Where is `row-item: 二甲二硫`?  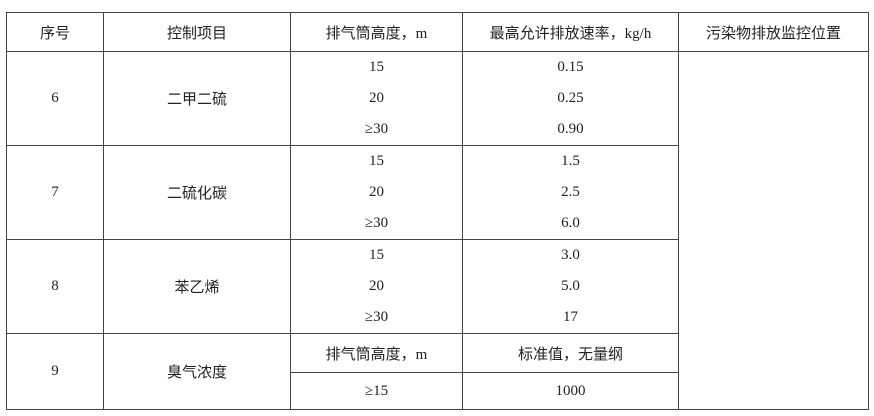 row-item: 二甲二硫 is located at coordinates (197, 98).